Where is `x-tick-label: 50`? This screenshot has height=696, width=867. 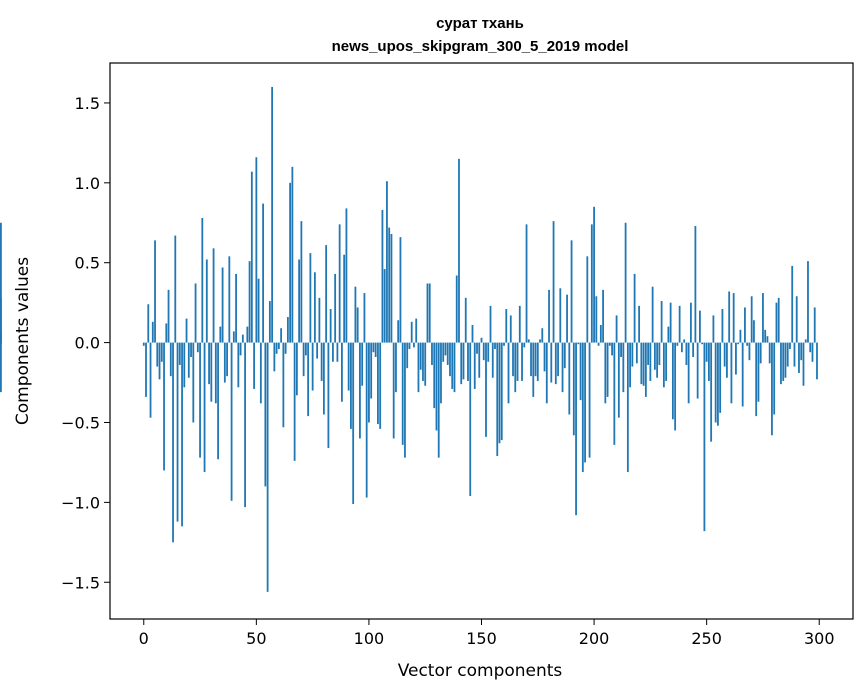
x-tick-label: 50 is located at coordinates (256, 638).